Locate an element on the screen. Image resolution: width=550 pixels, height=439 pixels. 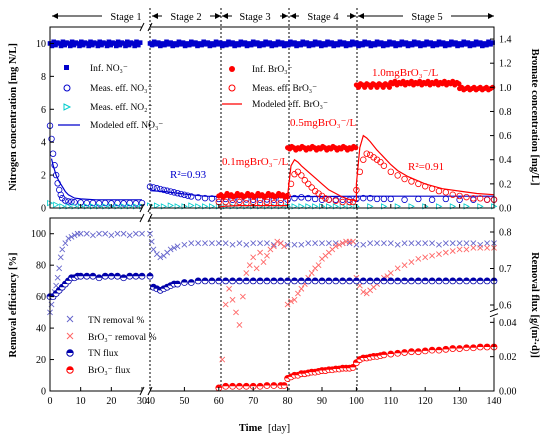
legend-entry: Modeled eff. NO₃⁻ is located at coordinates (110, 125).